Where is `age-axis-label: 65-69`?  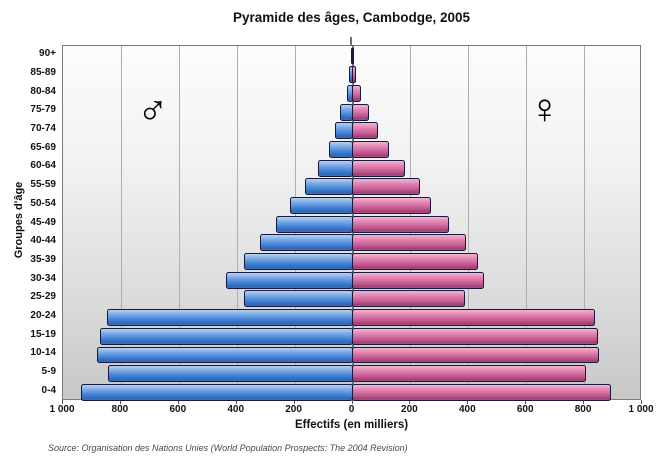
age-axis-label: 65-69 is located at coordinates (43, 147).